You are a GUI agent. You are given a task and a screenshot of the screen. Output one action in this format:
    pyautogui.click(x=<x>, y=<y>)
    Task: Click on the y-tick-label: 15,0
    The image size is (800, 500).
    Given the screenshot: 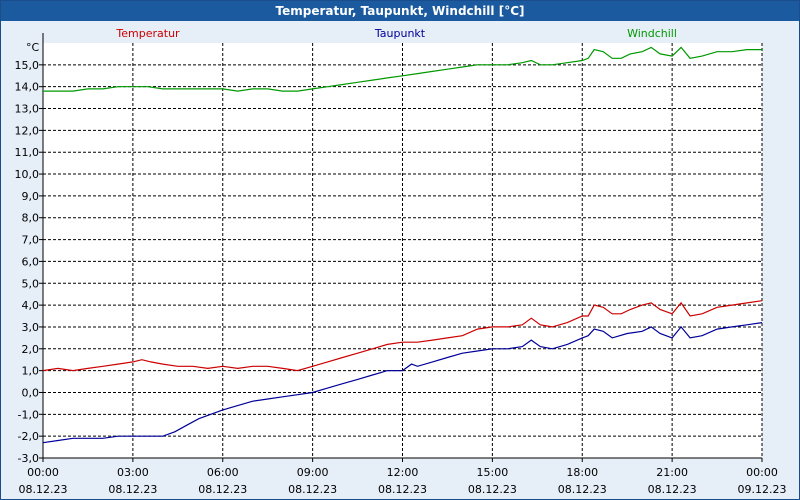 What is the action you would take?
    pyautogui.click(x=27, y=65)
    